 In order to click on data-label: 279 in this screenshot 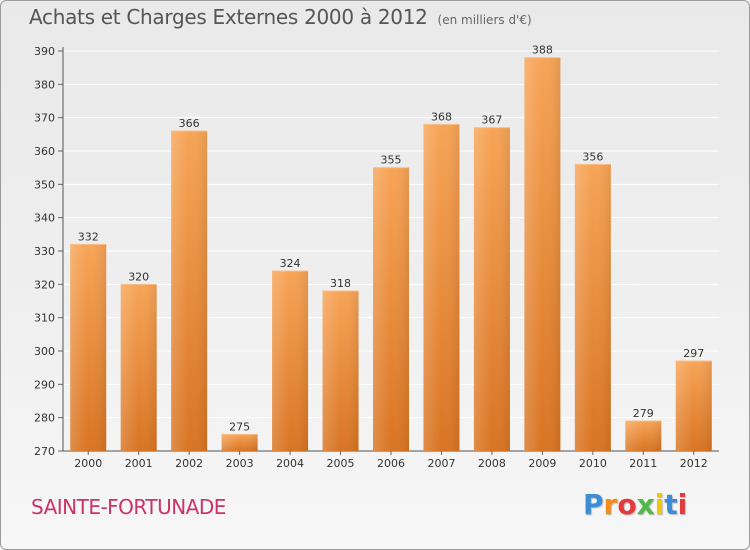, I will do `click(643, 413)`.